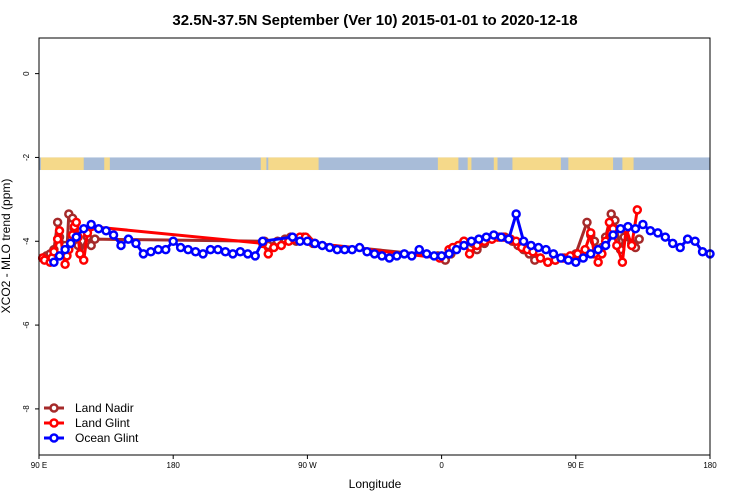  I want to click on y-axis: 0 -2 -4 -6 -8, so click(30, 242).